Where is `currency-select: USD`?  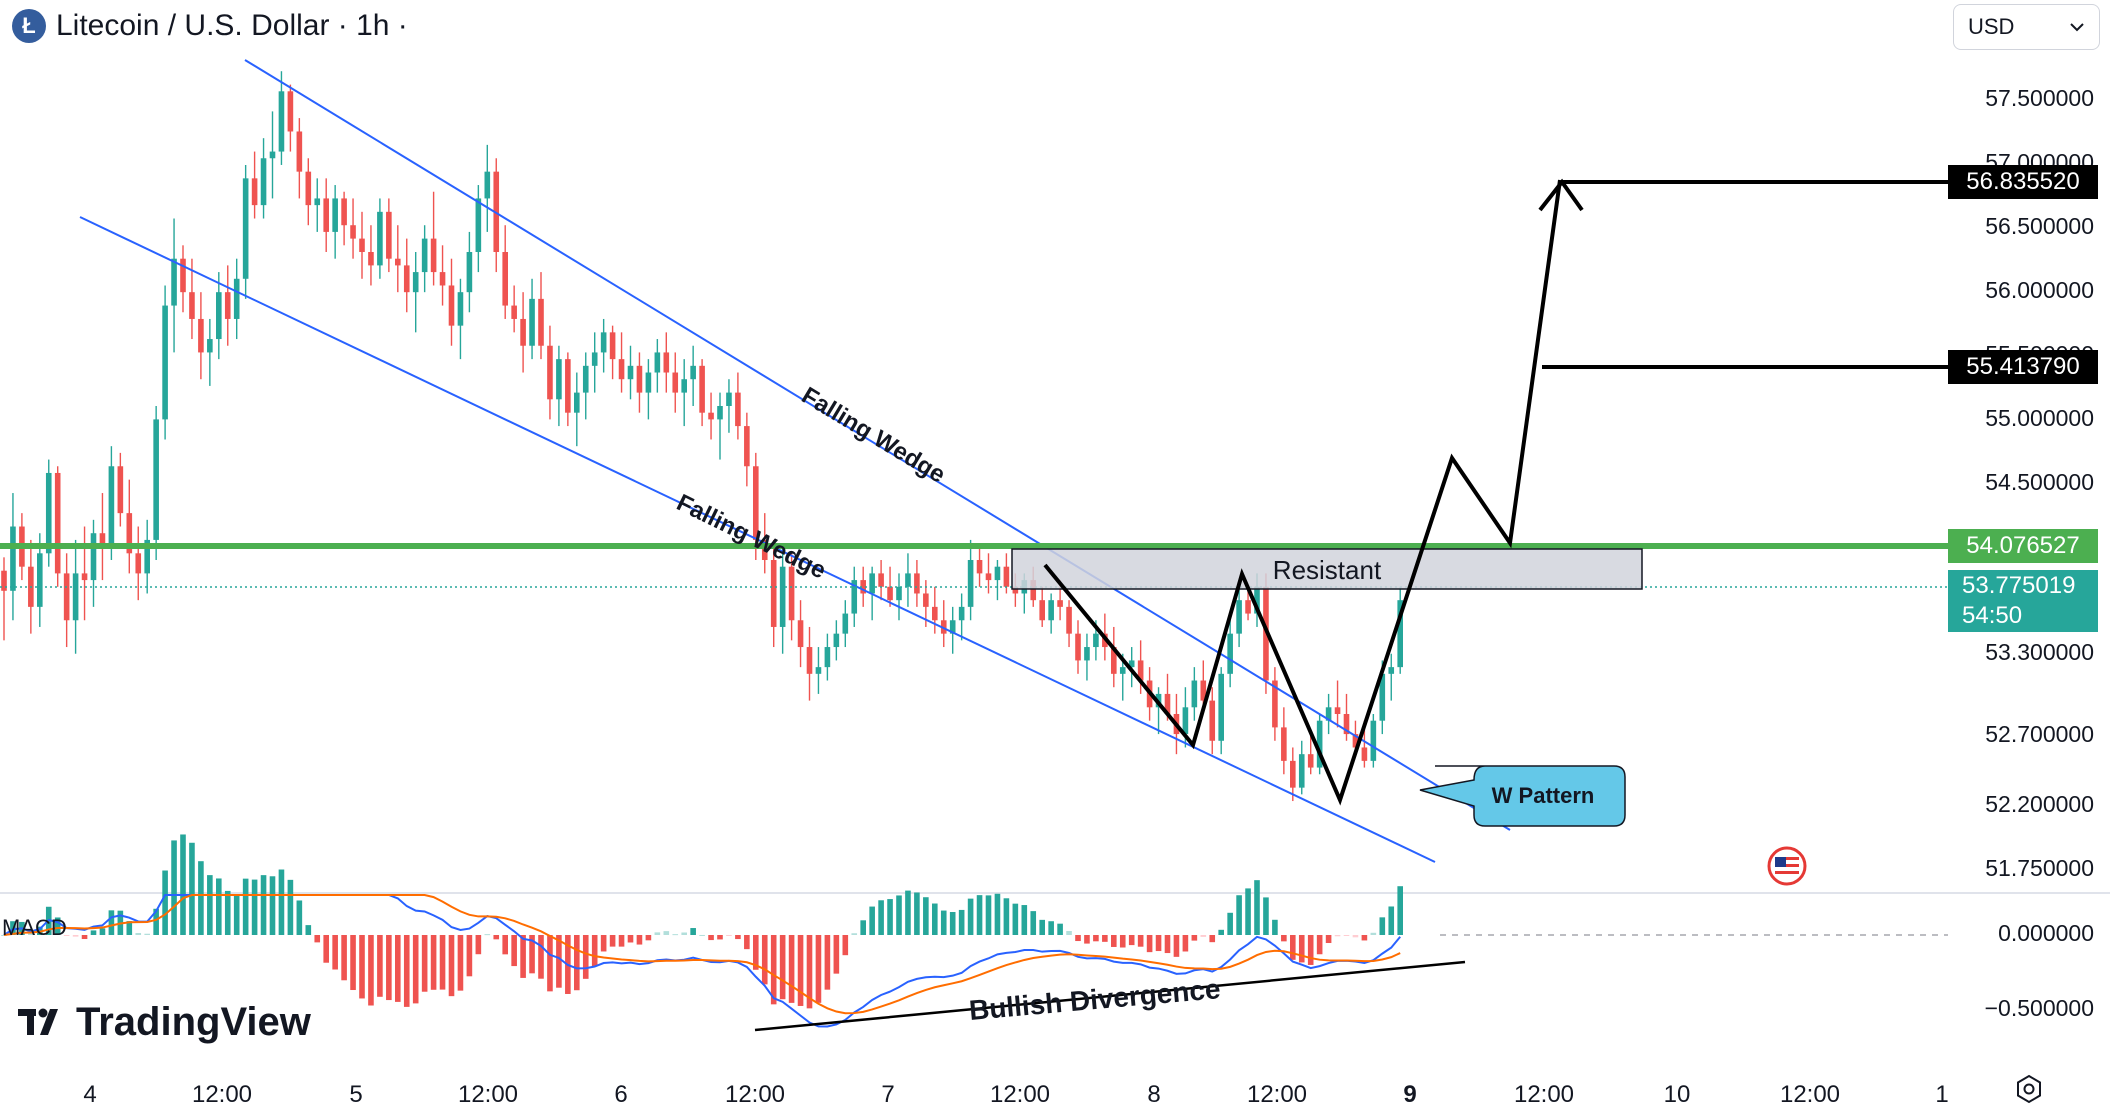
currency-select: USD is located at coordinates (2026, 27).